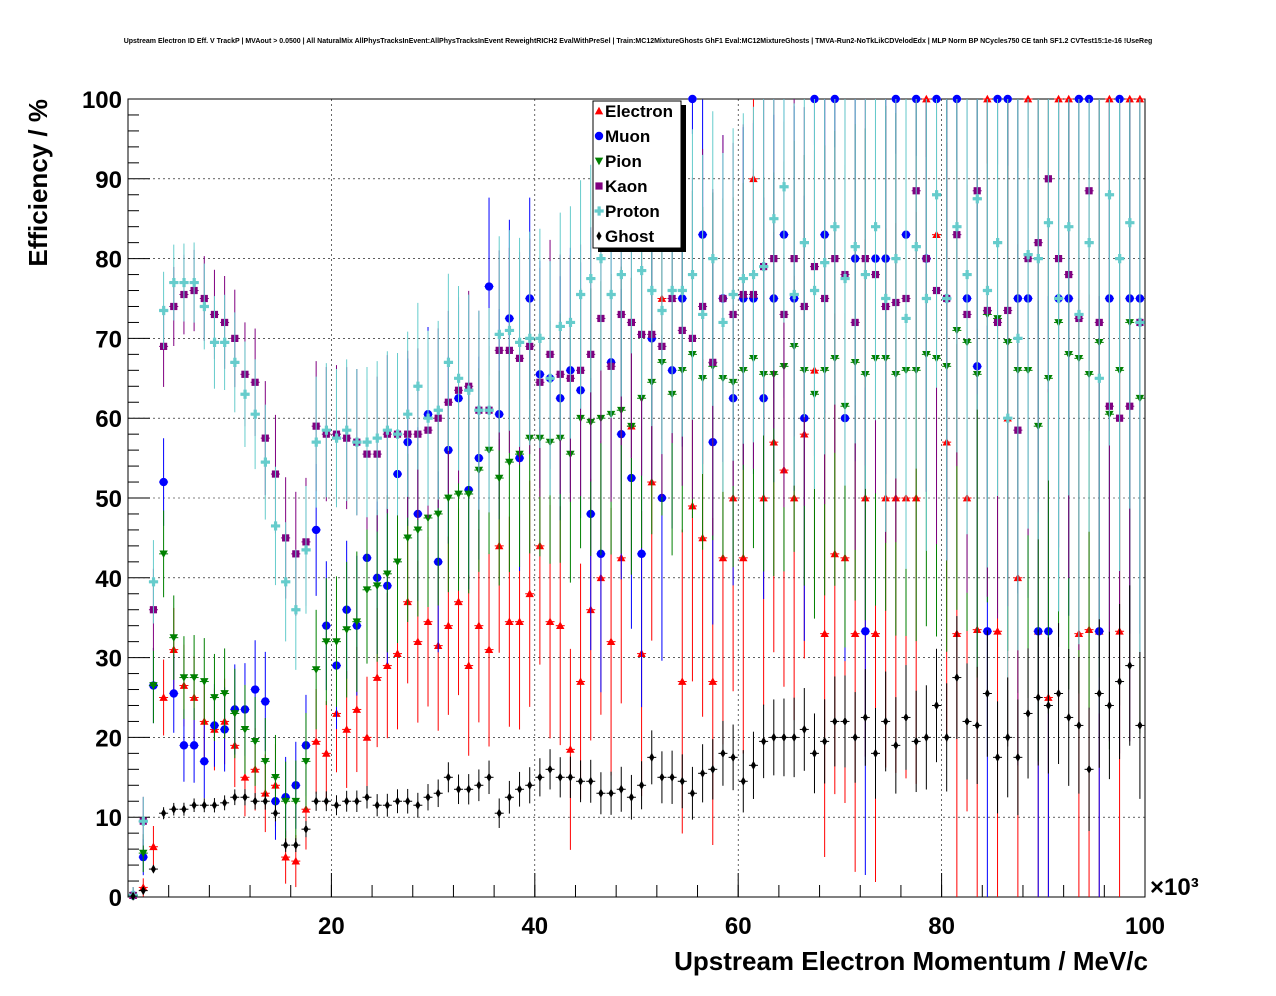  Describe the element at coordinates (599, 110) in the screenshot. I see `legend-marker-electron` at that location.